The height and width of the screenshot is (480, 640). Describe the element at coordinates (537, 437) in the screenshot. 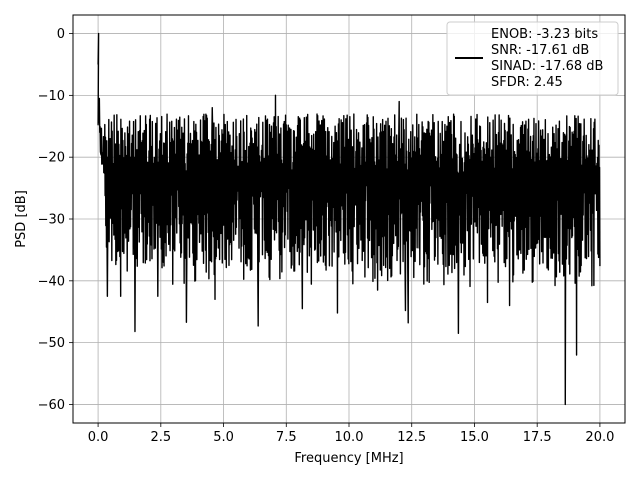

I see `x-tick-label: 17.5` at that location.